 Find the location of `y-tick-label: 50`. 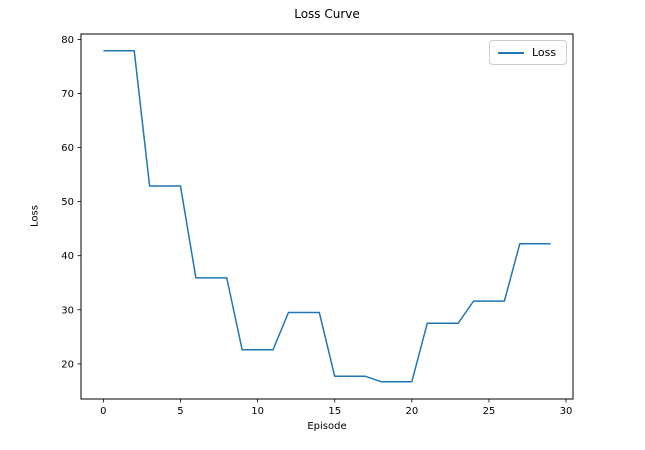

y-tick-label: 50 is located at coordinates (67, 202).